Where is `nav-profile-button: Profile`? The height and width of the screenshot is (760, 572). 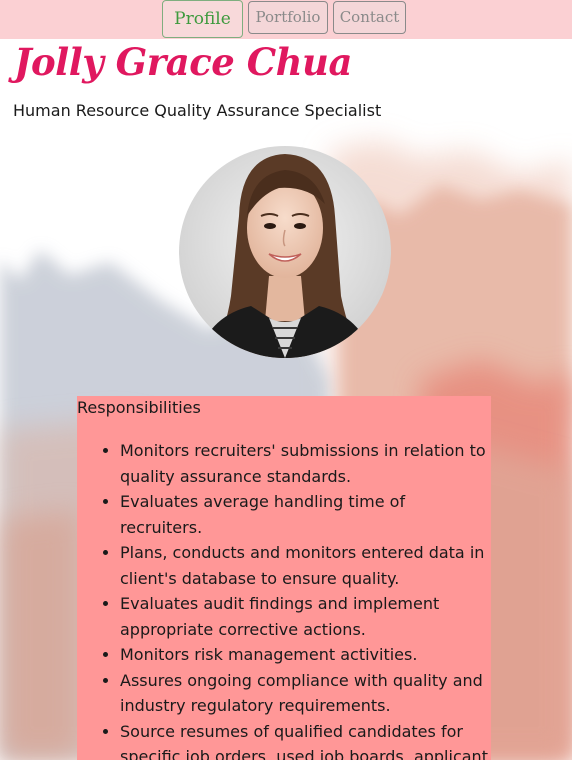 nav-profile-button: Profile is located at coordinates (202, 19).